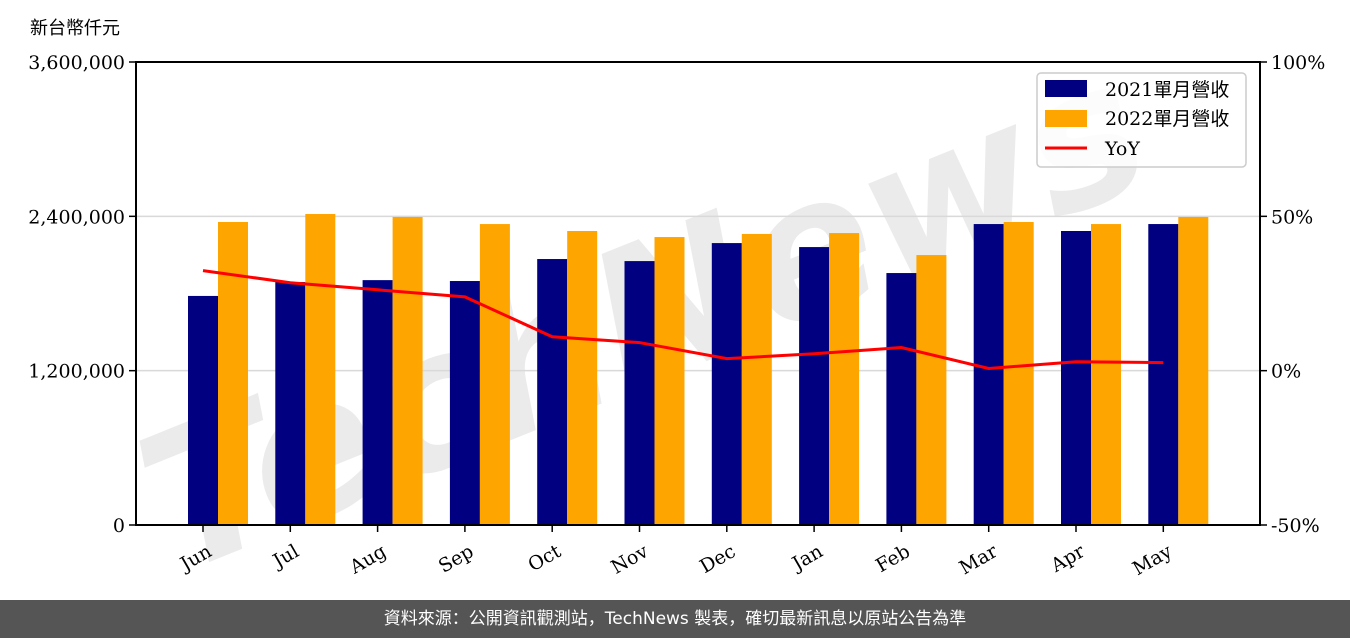 The height and width of the screenshot is (638, 1350). Describe the element at coordinates (544, 558) in the screenshot. I see `x-tick-label: Oct` at that location.